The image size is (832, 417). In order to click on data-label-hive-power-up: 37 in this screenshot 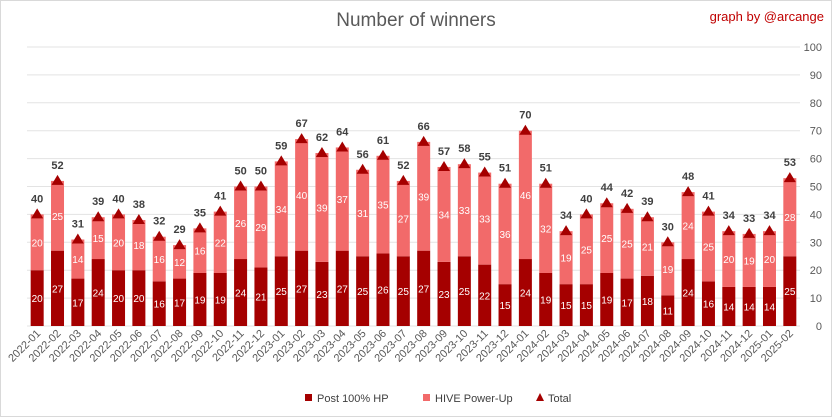, I will do `click(343, 200)`.